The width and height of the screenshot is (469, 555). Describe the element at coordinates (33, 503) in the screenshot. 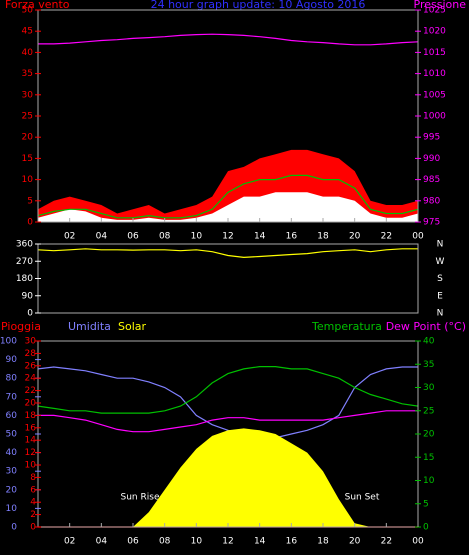

I see `y-tick-label: 4` at that location.